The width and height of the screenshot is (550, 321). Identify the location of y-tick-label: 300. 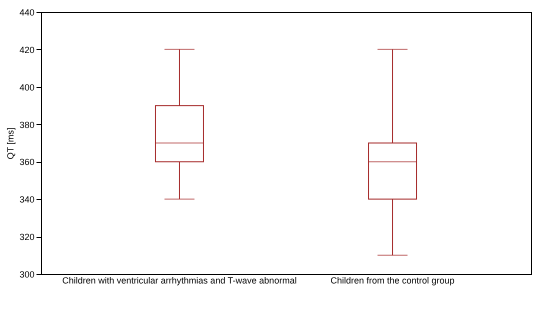
(26, 275).